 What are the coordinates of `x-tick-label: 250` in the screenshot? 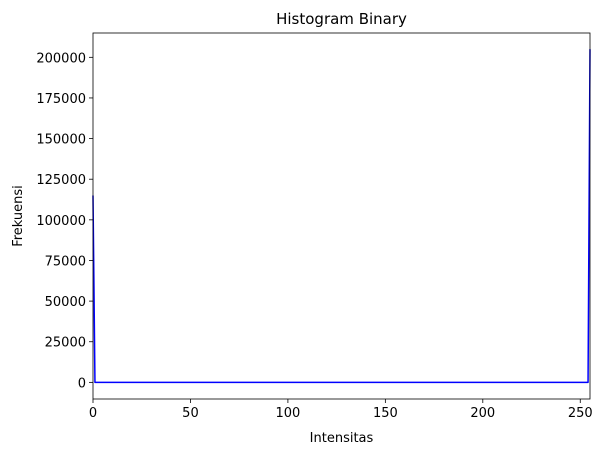 It's located at (580, 413).